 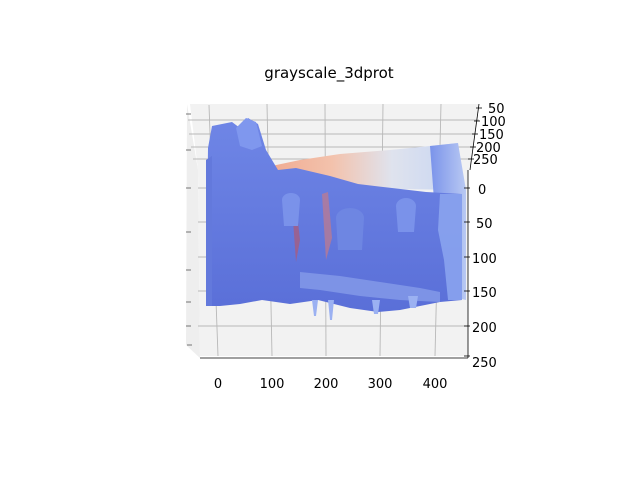 What do you see at coordinates (249, 134) in the screenshot?
I see `surface-peak-left` at bounding box center [249, 134].